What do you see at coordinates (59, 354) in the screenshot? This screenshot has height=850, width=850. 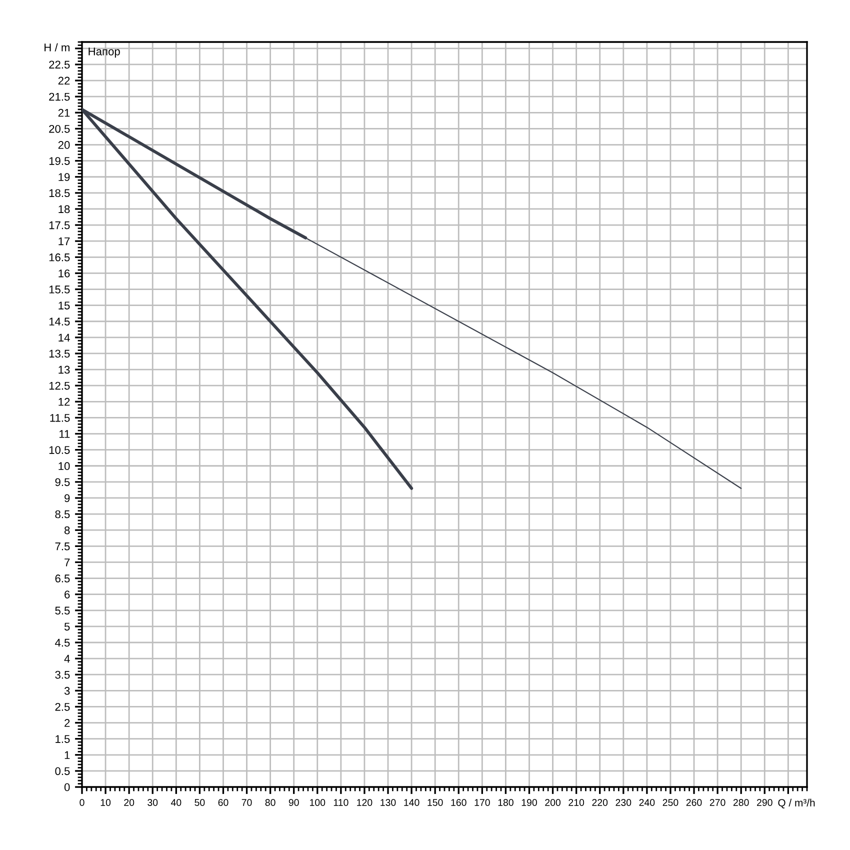 I see `y-tick-label: 13.5` at bounding box center [59, 354].